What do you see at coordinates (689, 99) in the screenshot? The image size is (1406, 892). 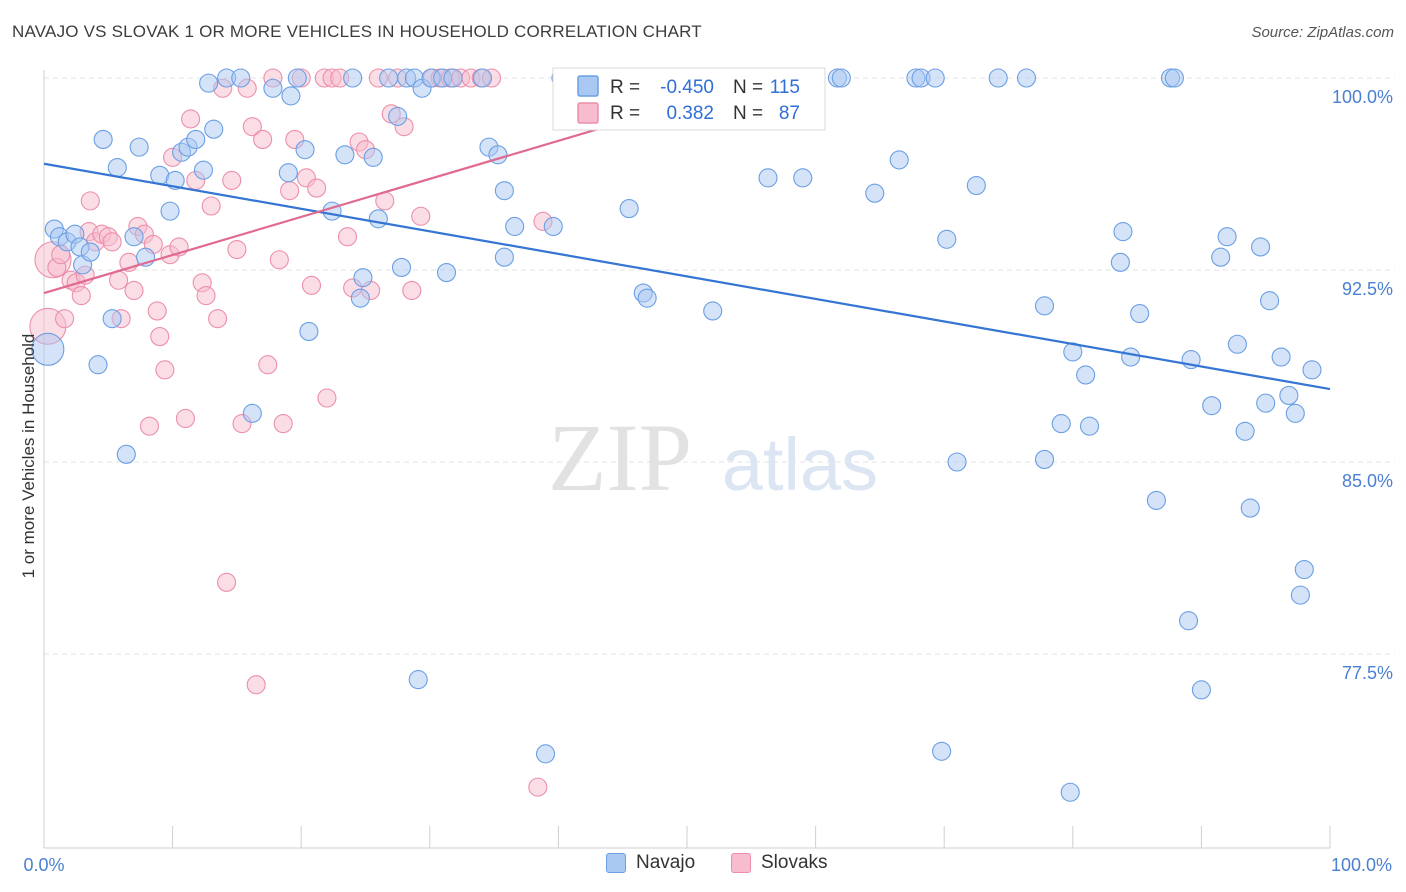 I see `stats-legend: R = -0.450 N = 115 R = 0.382 N = 87` at bounding box center [689, 99].